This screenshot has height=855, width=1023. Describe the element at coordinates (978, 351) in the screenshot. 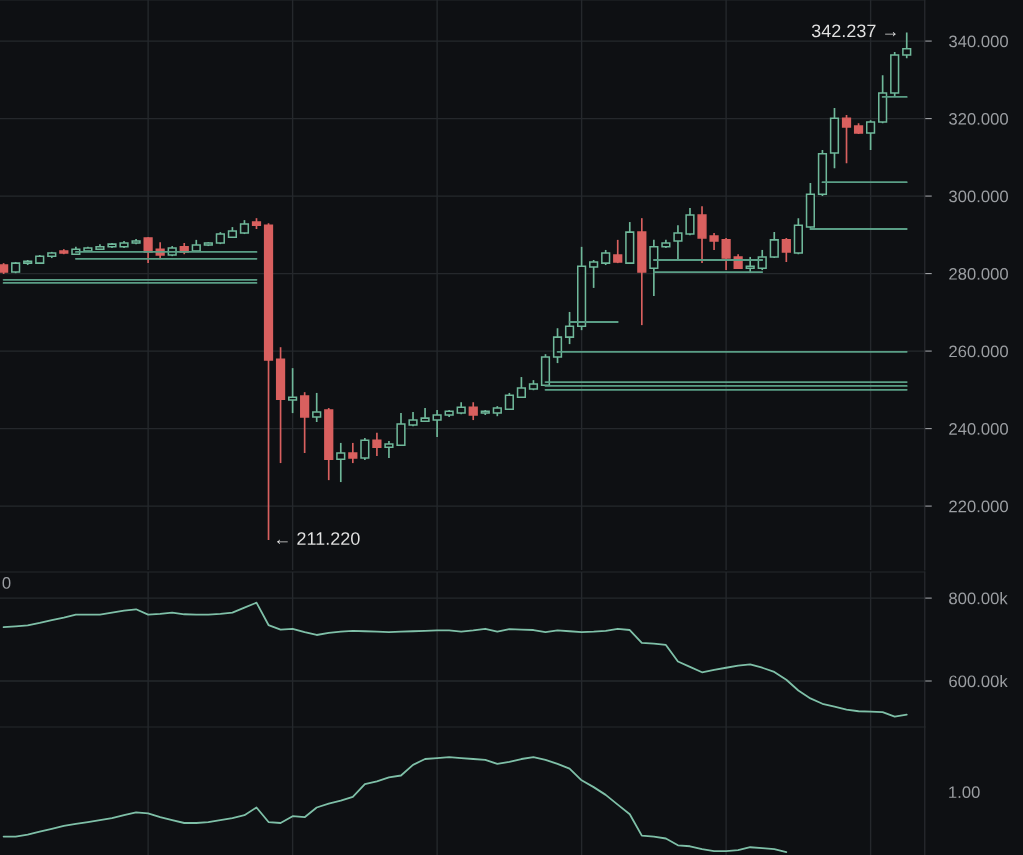

I see `y-tick-label: 260.000` at that location.